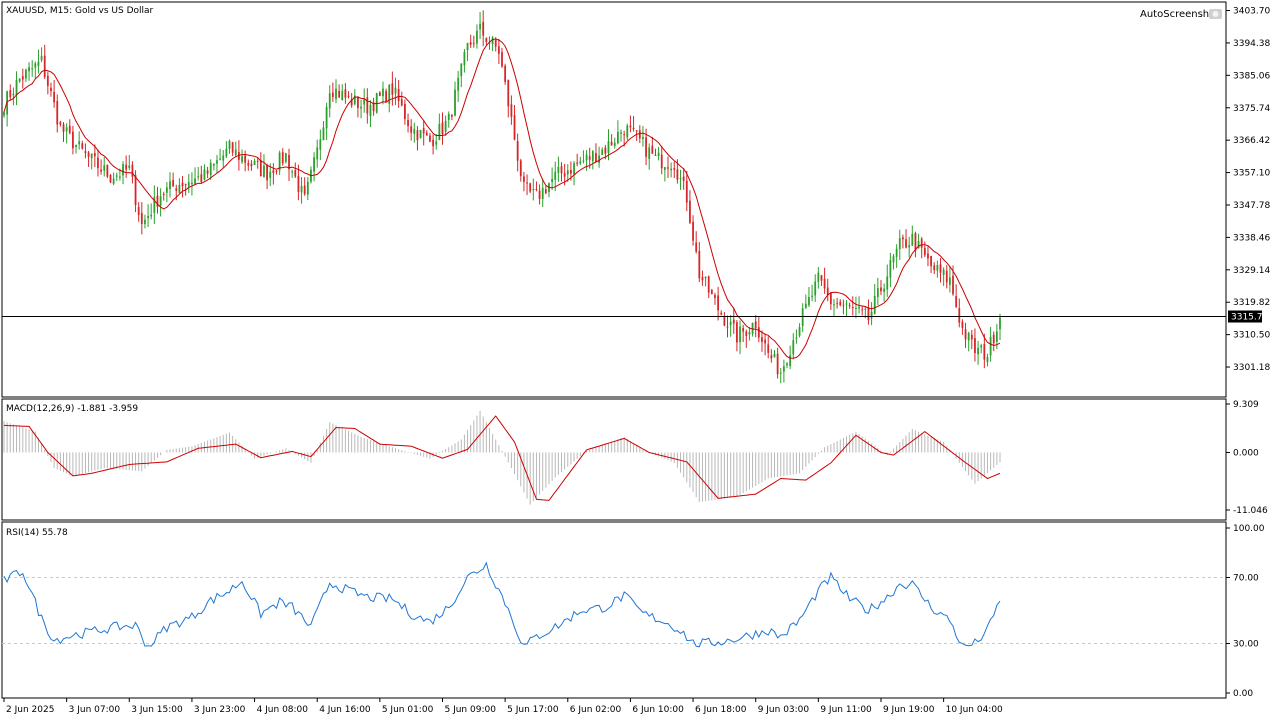  I want to click on time-axis-label: 4 Jun 16:00, so click(345, 710).